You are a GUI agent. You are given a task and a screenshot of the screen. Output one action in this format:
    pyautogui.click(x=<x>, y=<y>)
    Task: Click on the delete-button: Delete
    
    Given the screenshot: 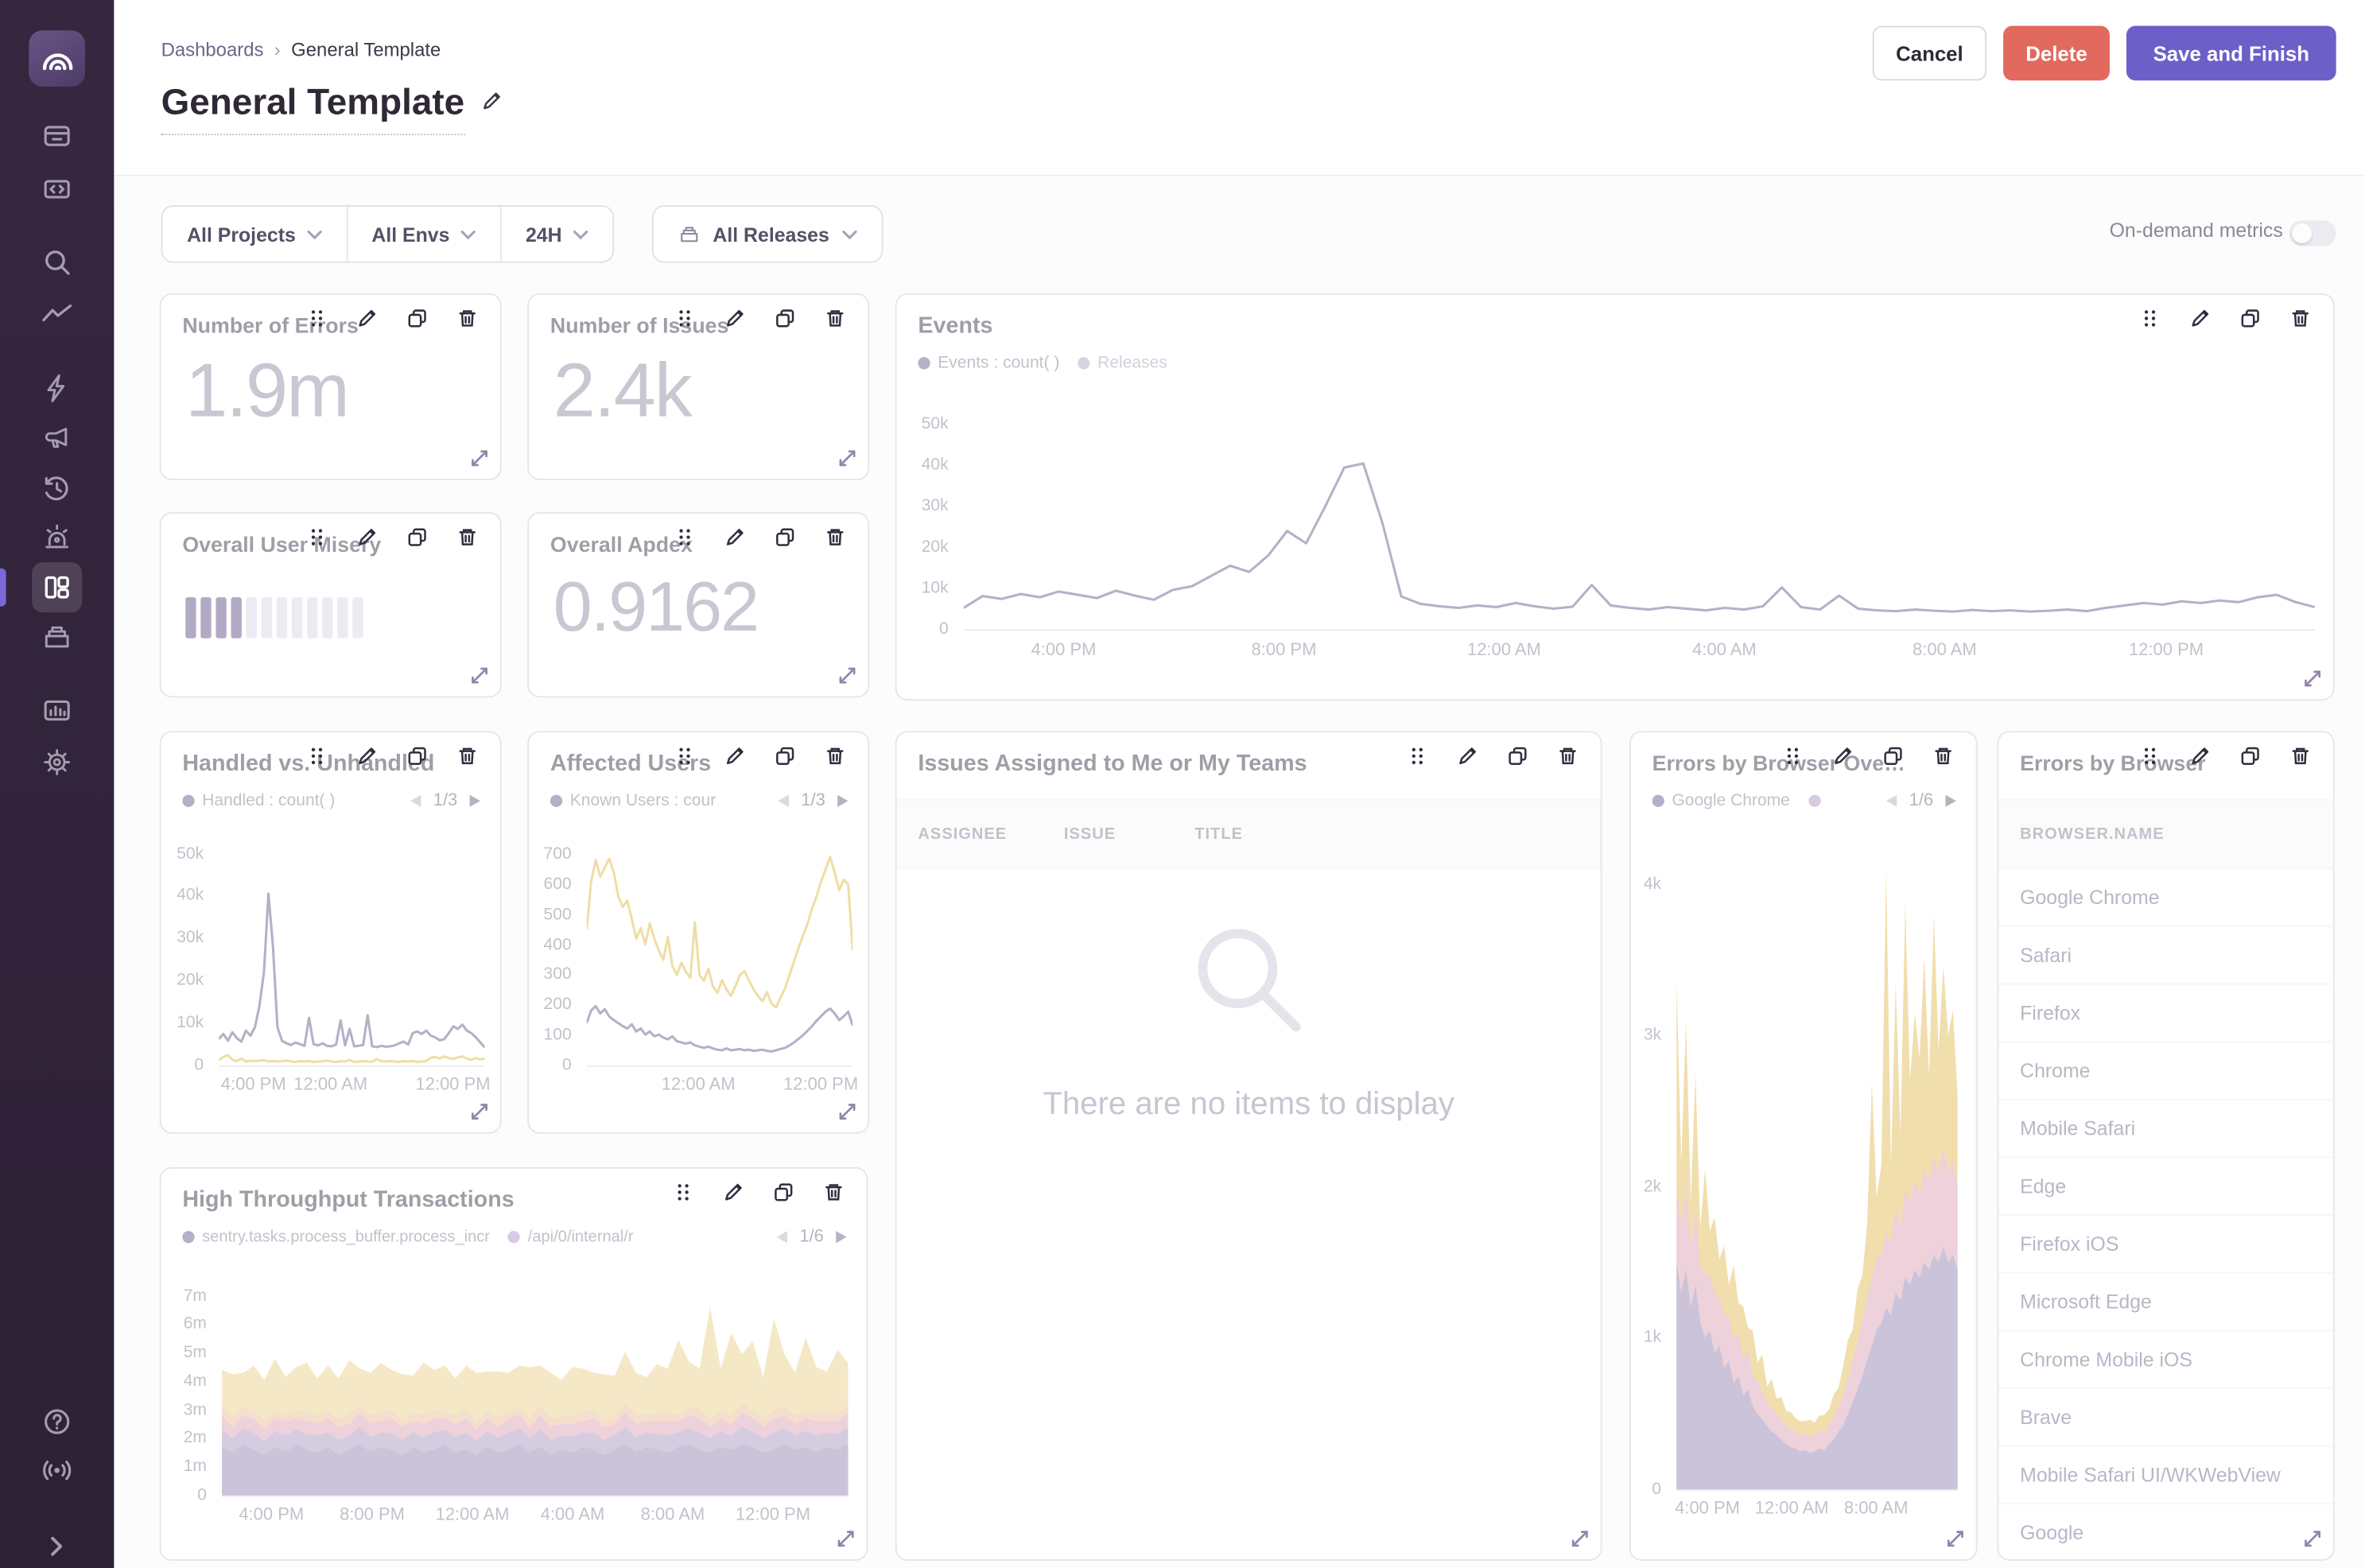 What is the action you would take?
    pyautogui.click(x=2057, y=53)
    